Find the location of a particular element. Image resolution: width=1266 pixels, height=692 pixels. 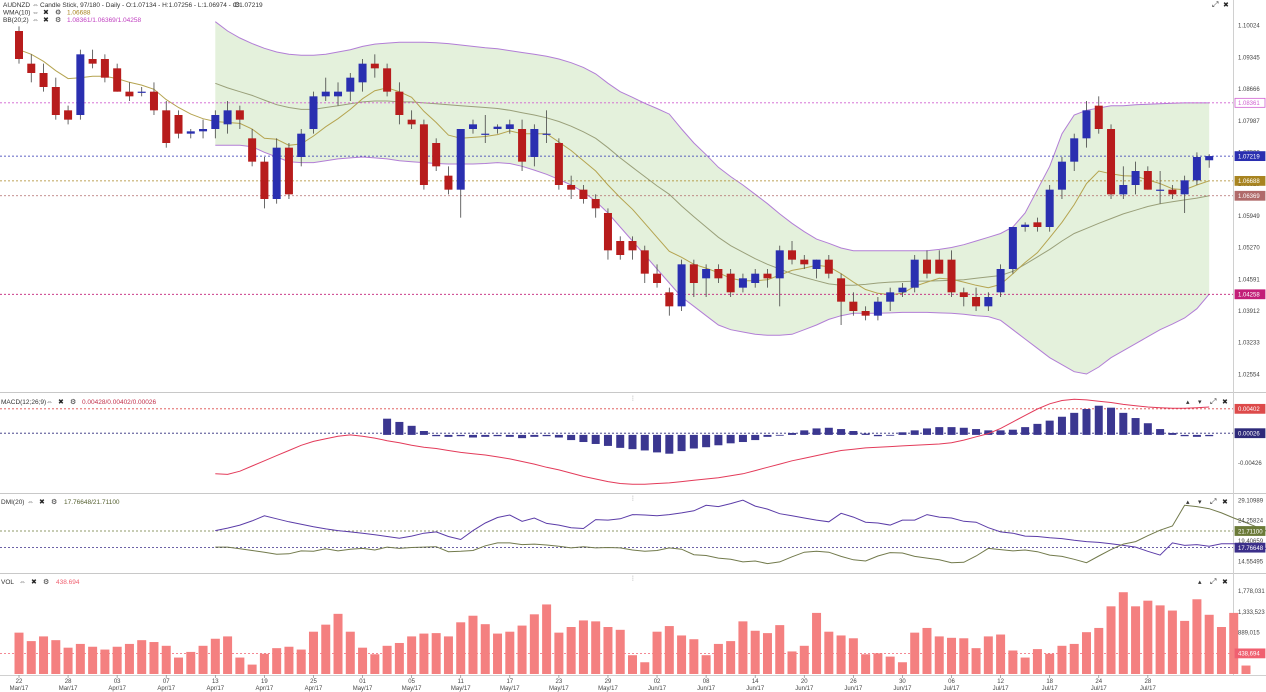

axis-tick-label: 1.03912 is located at coordinates (1249, 312).